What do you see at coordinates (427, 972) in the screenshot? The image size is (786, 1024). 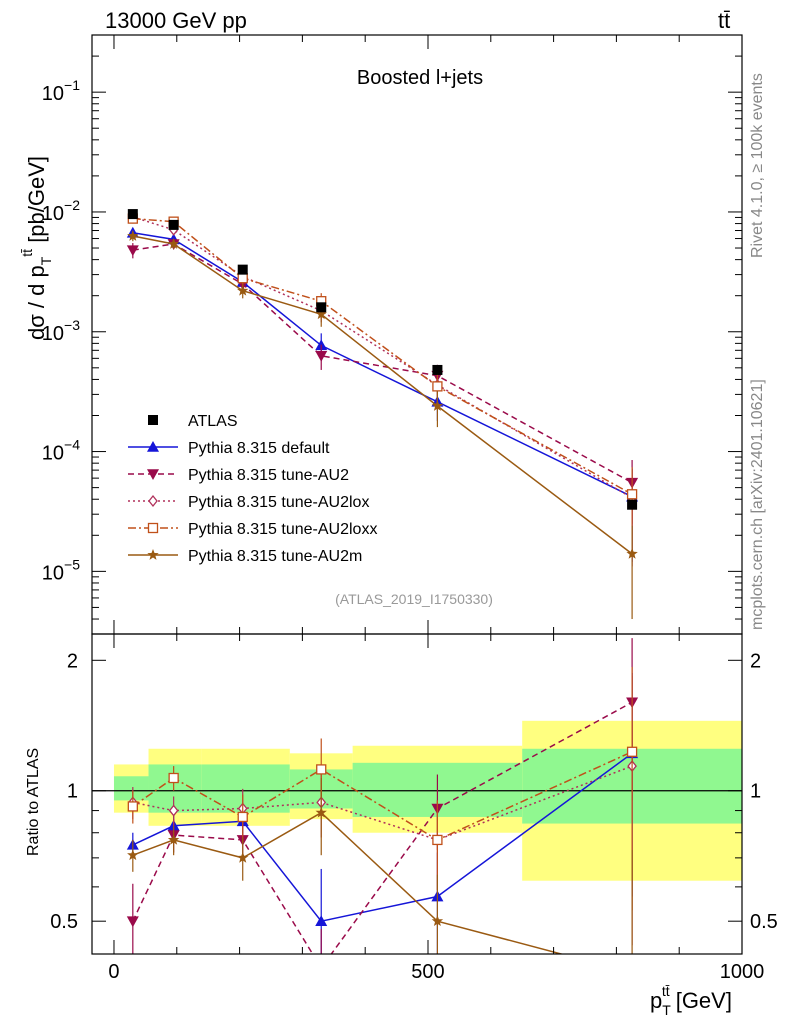 I see `ratio-xtick-label: 500` at bounding box center [427, 972].